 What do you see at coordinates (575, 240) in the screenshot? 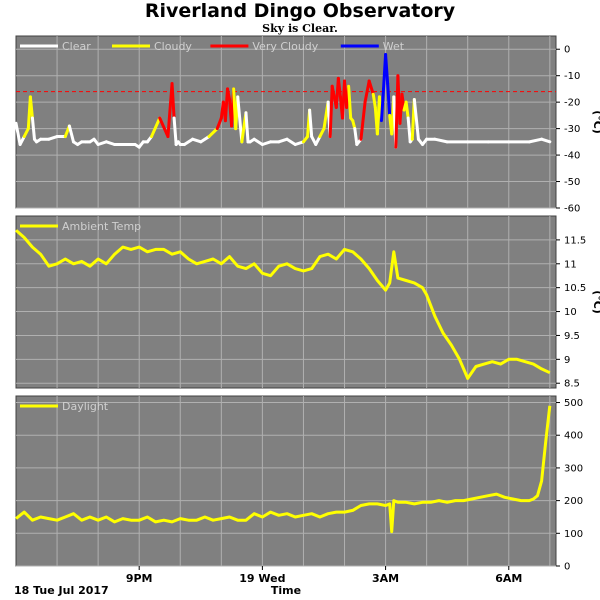
I see `y-tick-label: 11.5` at bounding box center [575, 240].